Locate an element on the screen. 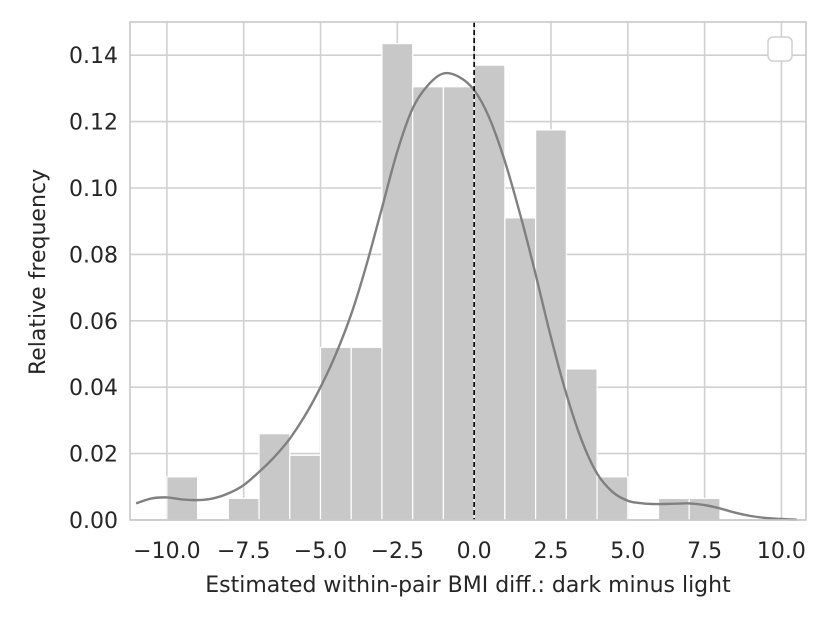 This screenshot has height=623, width=830. x-tick-label: 0.0 is located at coordinates (474, 551).